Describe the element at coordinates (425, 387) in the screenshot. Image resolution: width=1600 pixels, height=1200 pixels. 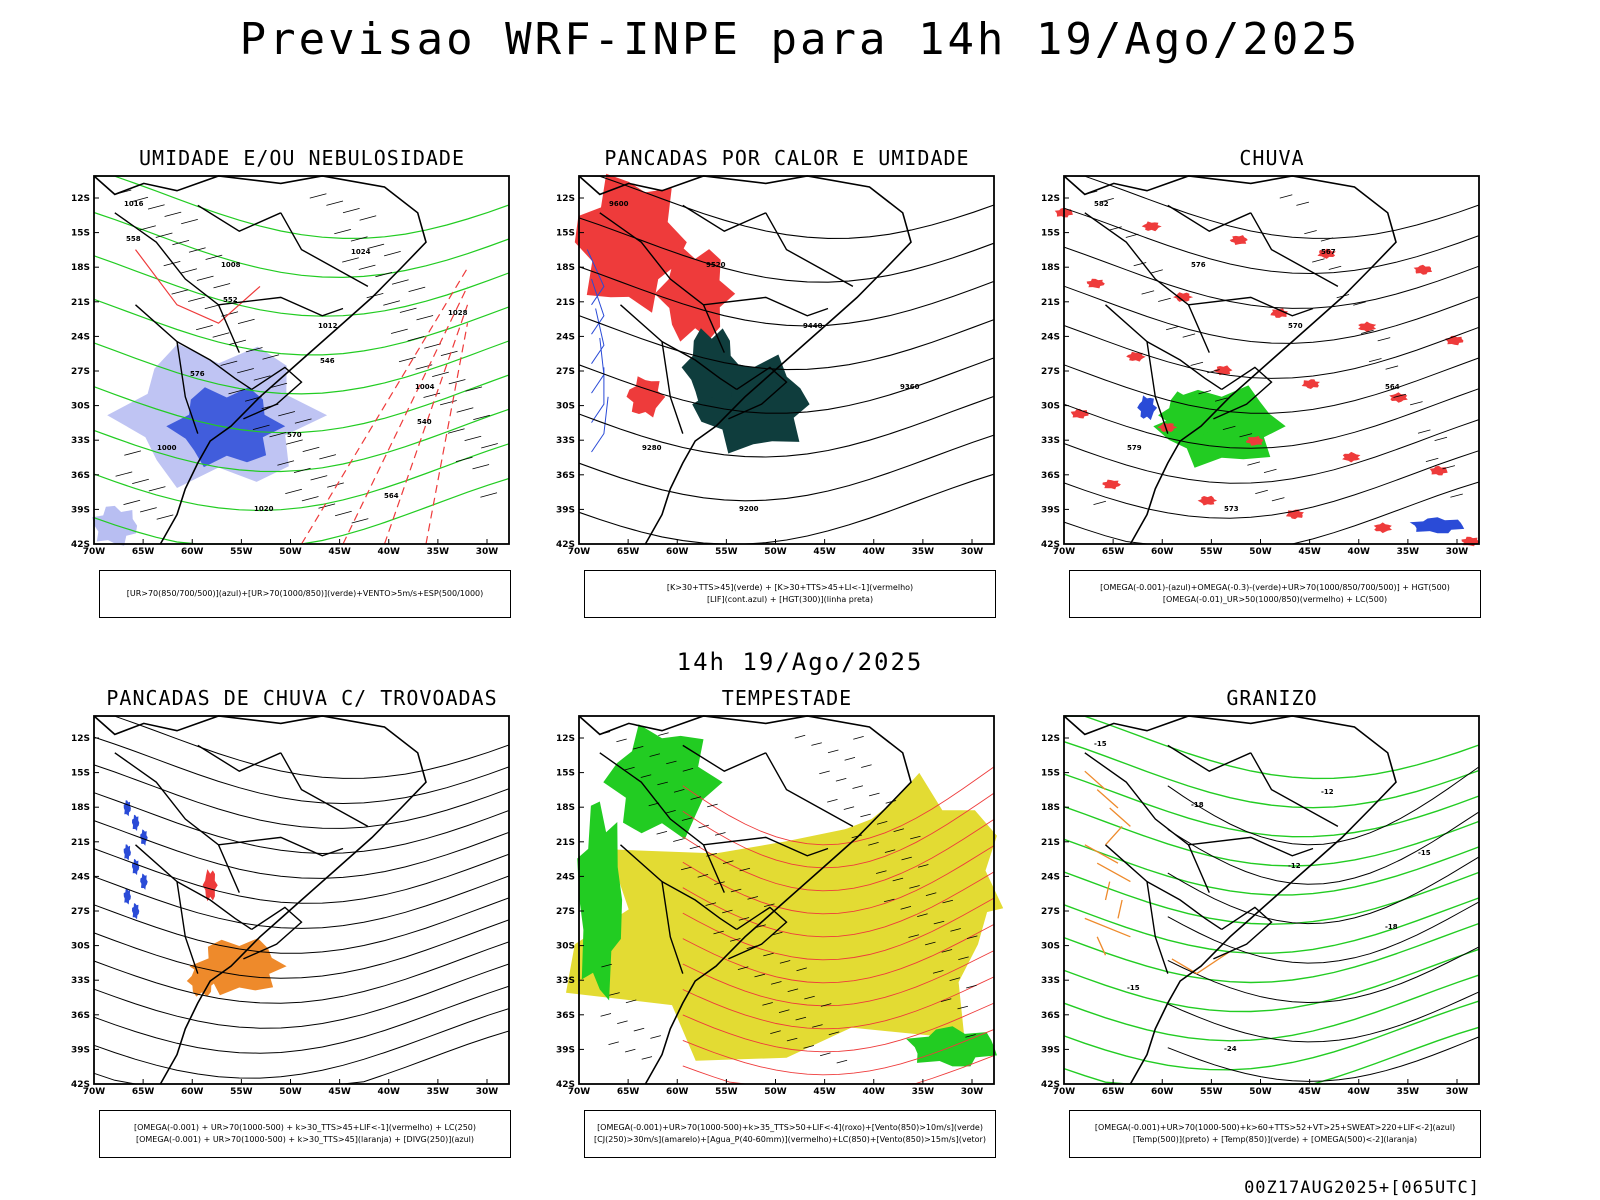
I see `contour-label: 1004` at that location.